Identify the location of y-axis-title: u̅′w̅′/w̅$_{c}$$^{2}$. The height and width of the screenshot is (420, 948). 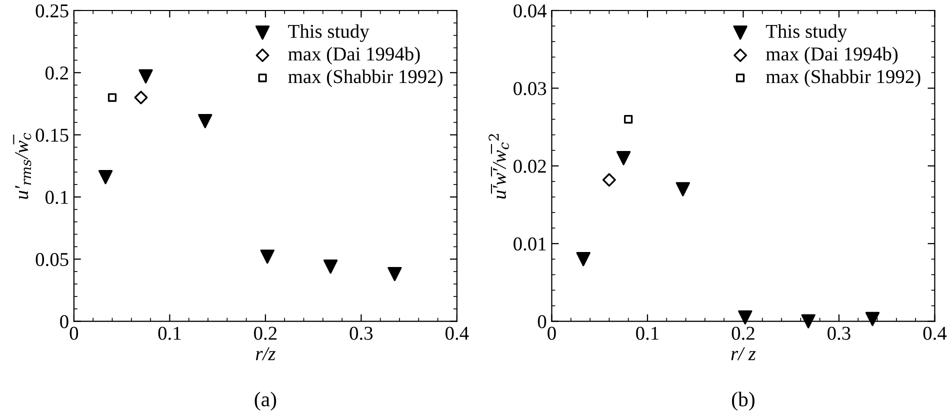
(499, 166).